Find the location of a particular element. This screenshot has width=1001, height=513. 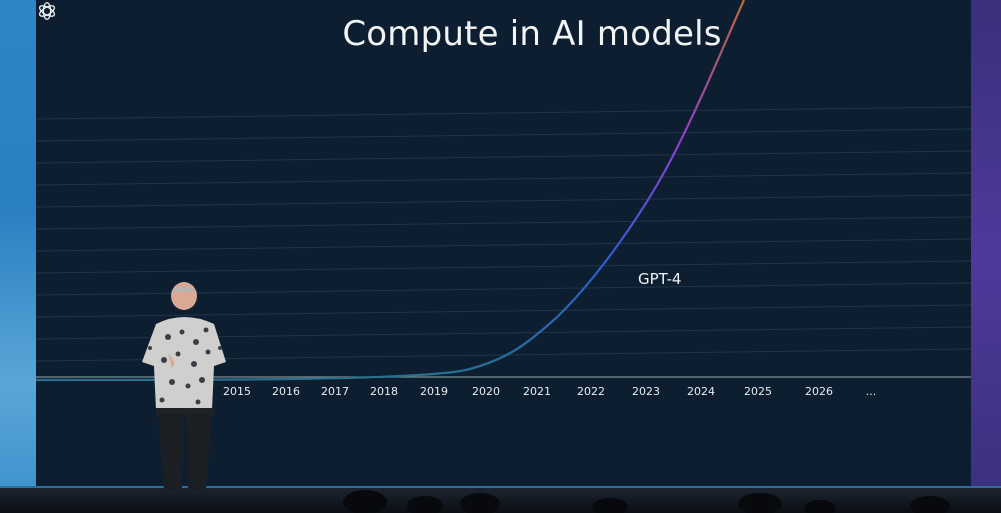

year-tick-label: 2022 is located at coordinates (591, 391).